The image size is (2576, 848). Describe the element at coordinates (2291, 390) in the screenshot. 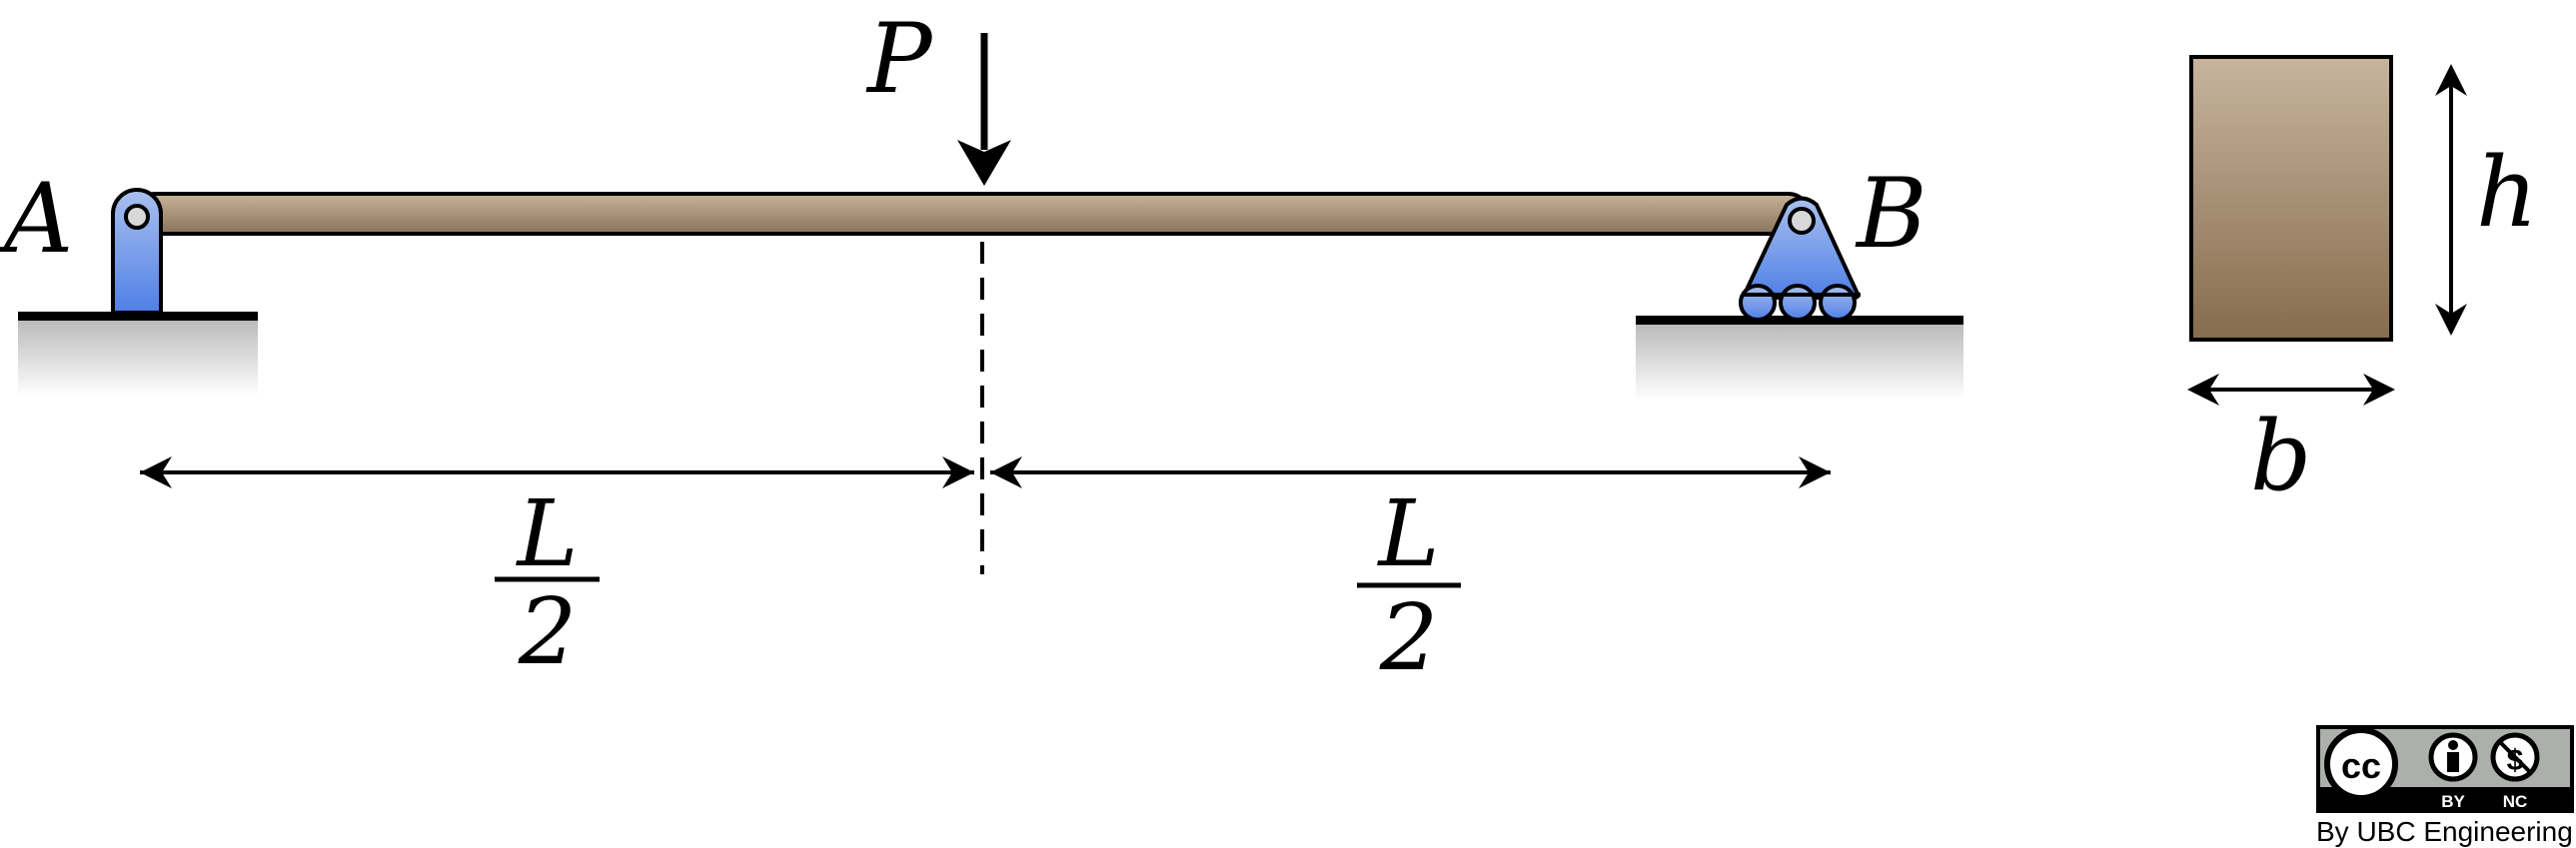

I see `width-dimension` at that location.